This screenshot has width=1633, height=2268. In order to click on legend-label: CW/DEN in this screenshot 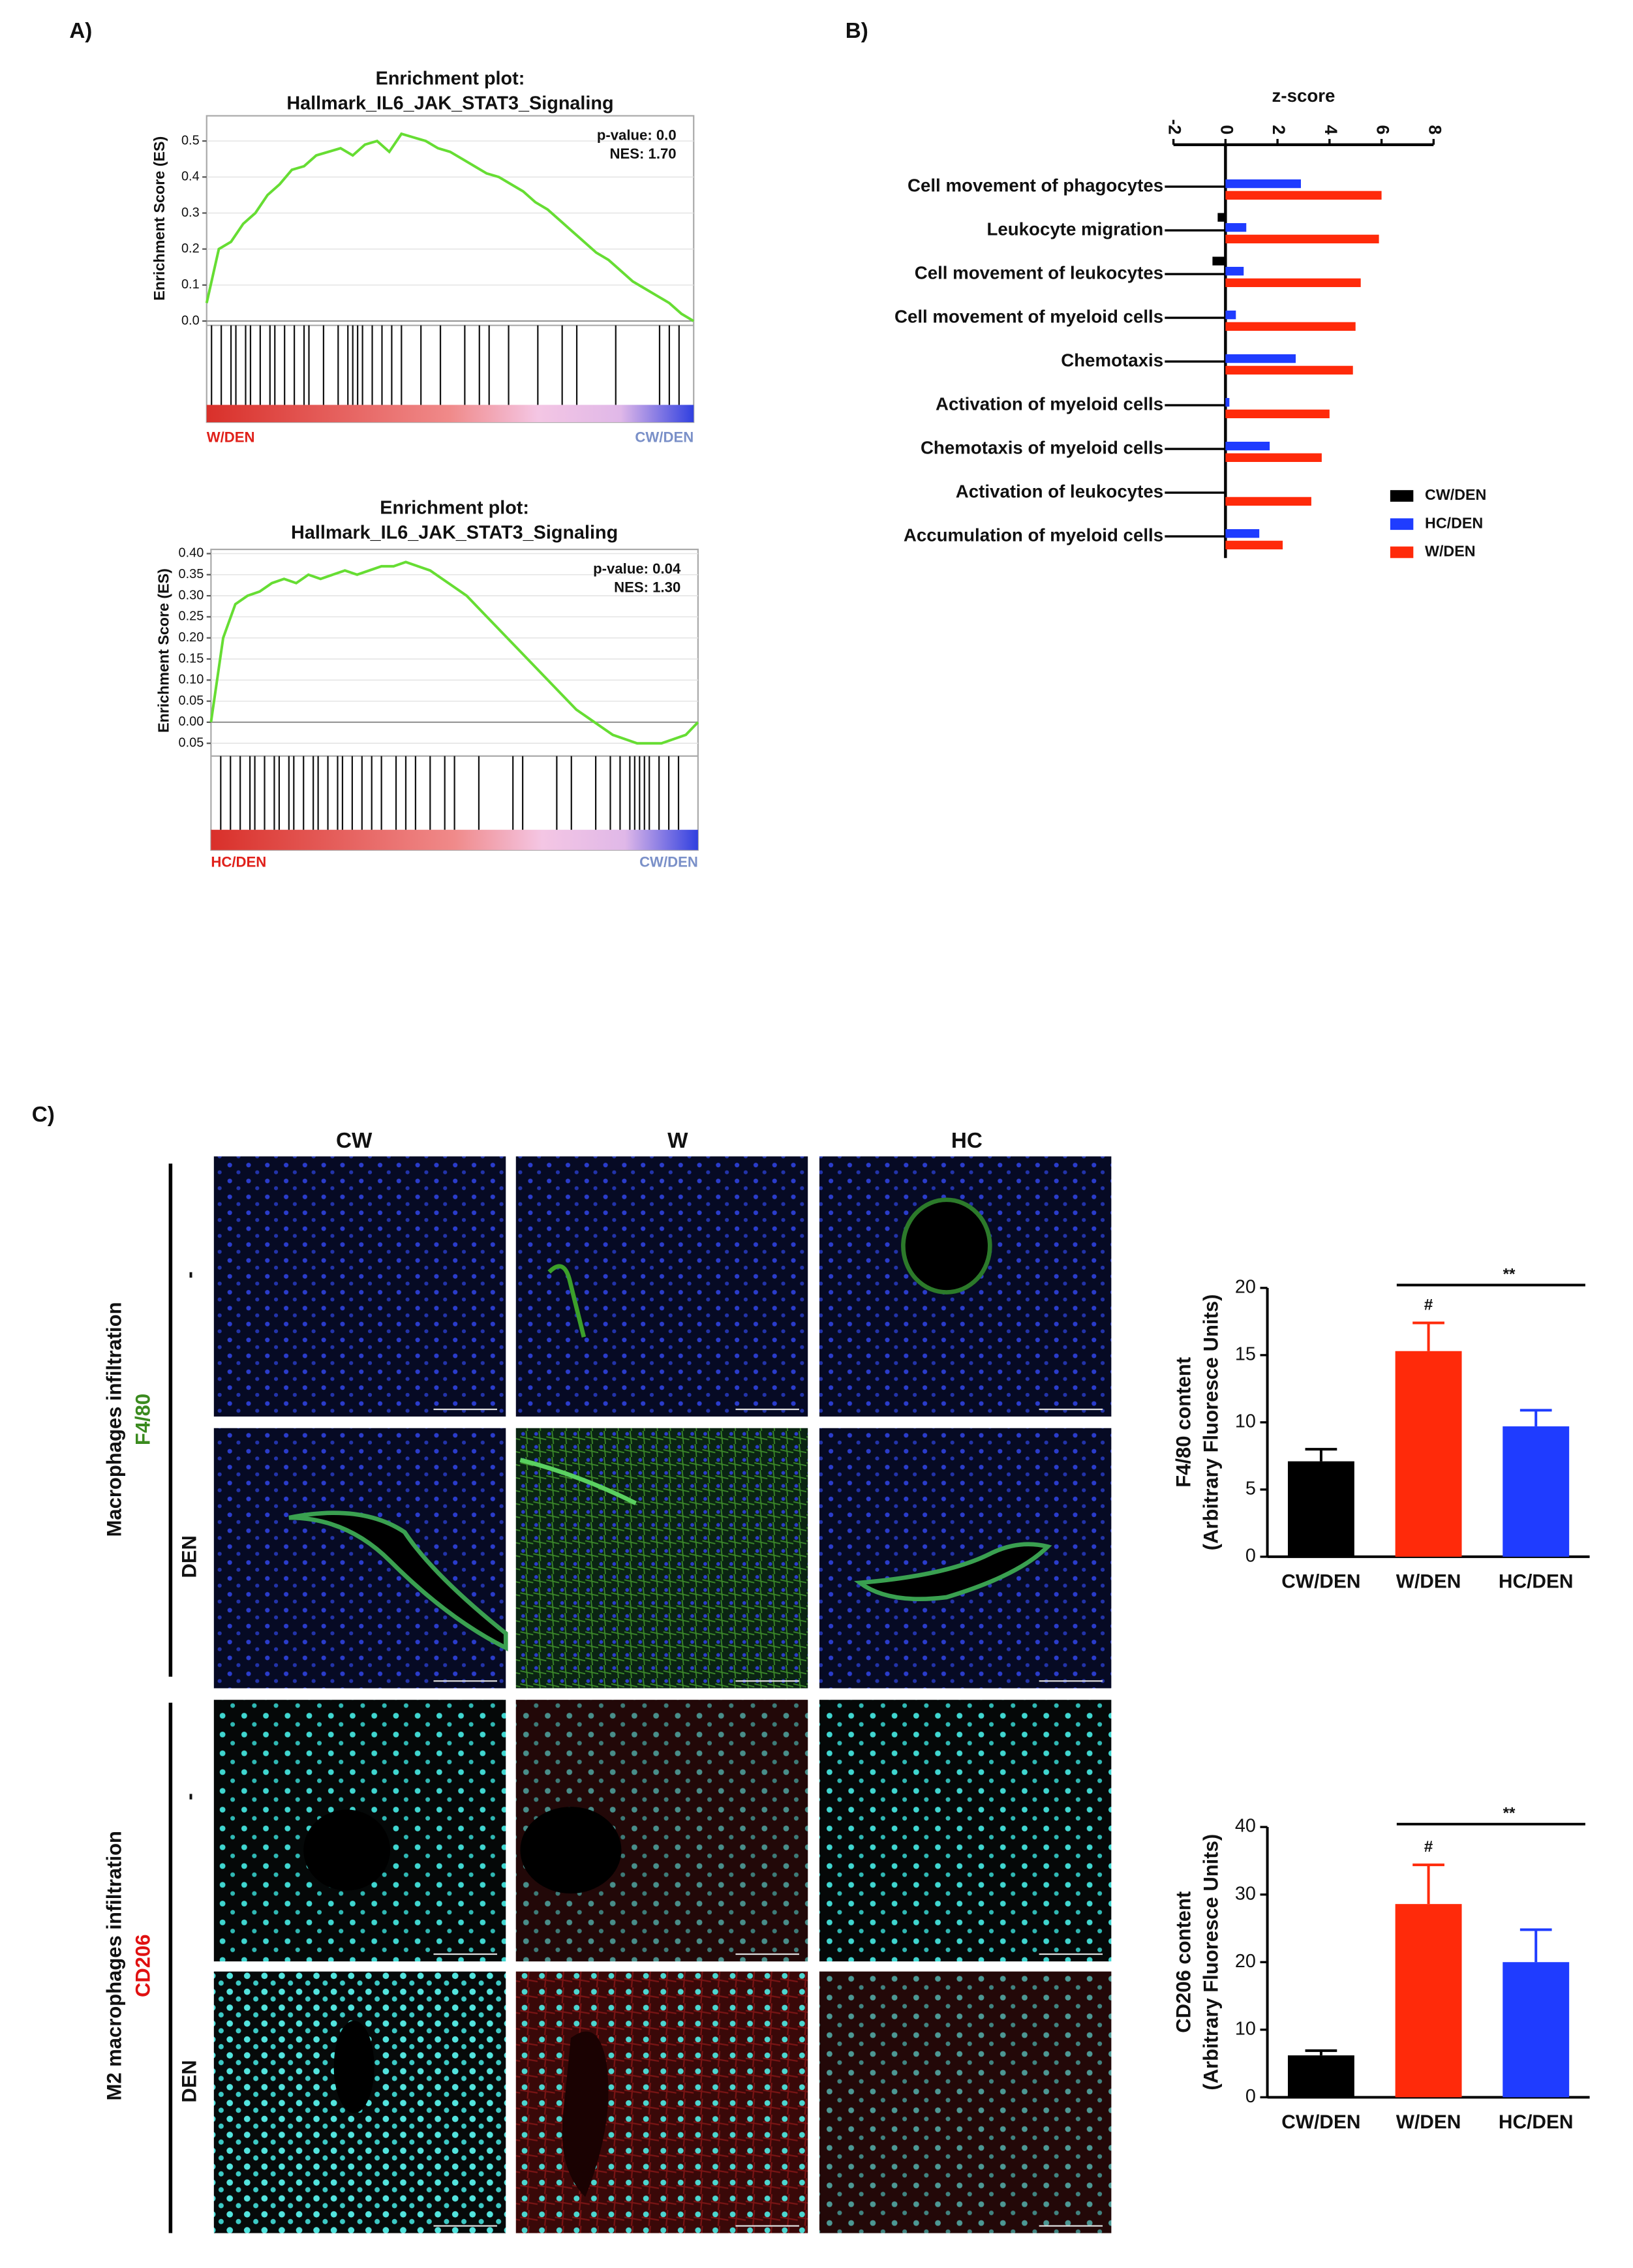, I will do `click(1455, 494)`.